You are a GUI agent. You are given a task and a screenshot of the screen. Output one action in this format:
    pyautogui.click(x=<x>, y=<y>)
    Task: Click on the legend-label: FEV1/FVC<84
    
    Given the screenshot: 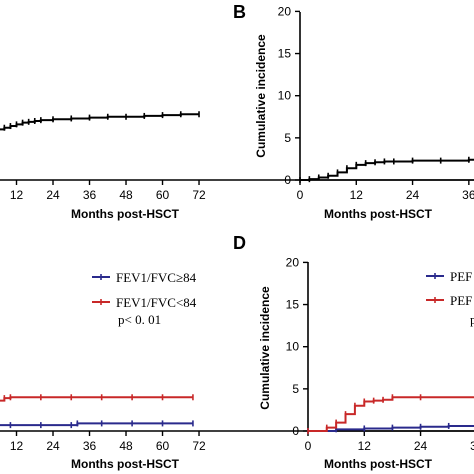 What is the action you would take?
    pyautogui.click(x=156, y=302)
    